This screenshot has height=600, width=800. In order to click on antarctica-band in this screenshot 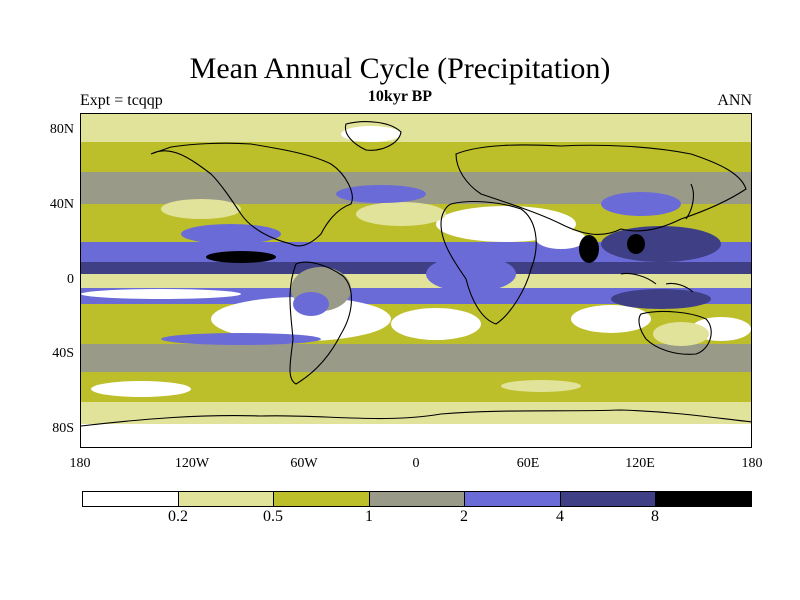, I will do `click(416, 435)`.